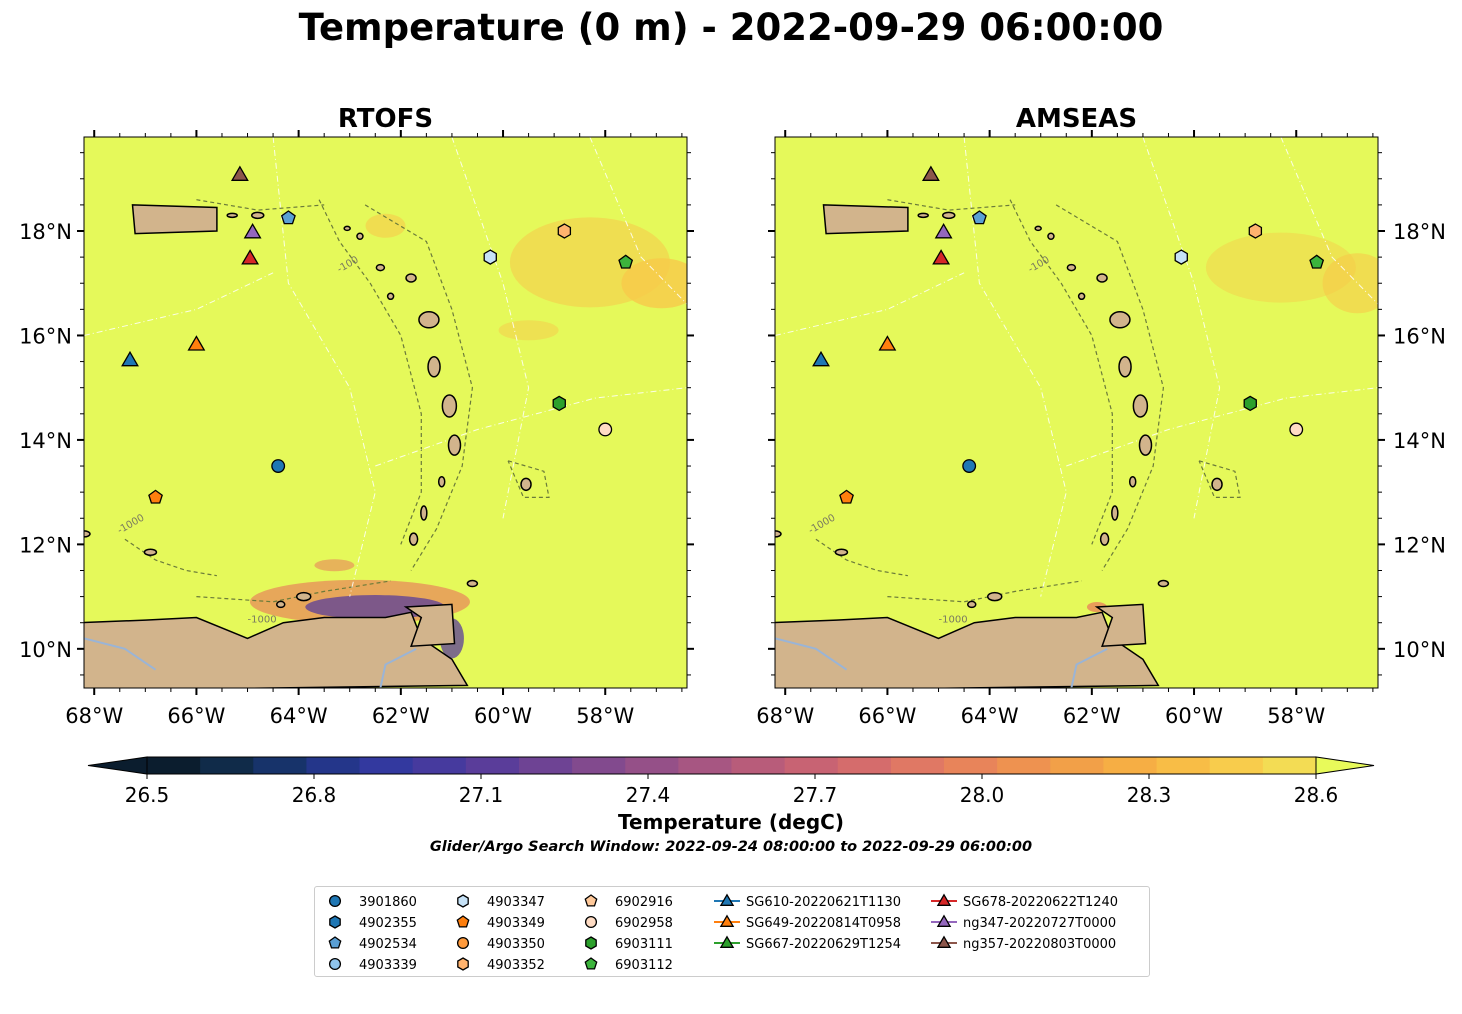 This screenshot has height=1014, width=1462. What do you see at coordinates (373, 923) in the screenshot?
I see `legend-entry: 4902355` at bounding box center [373, 923].